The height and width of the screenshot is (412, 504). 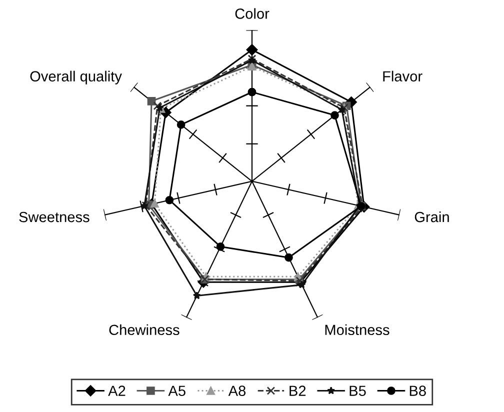 What do you see at coordinates (358, 391) in the screenshot?
I see `legend-label: B5` at bounding box center [358, 391].